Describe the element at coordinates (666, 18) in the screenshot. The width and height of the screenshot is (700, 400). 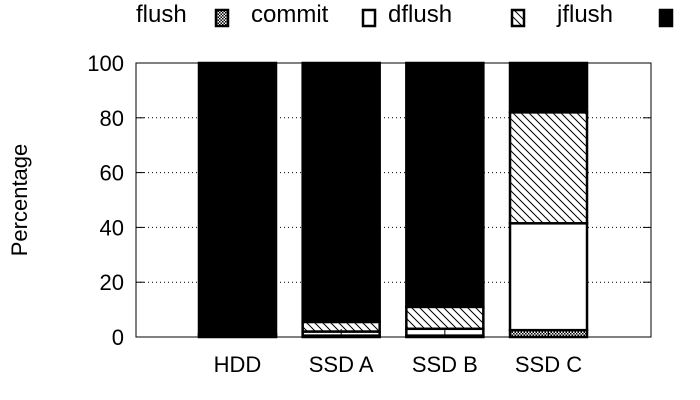
I see `legend-swatch-jflush` at that location.